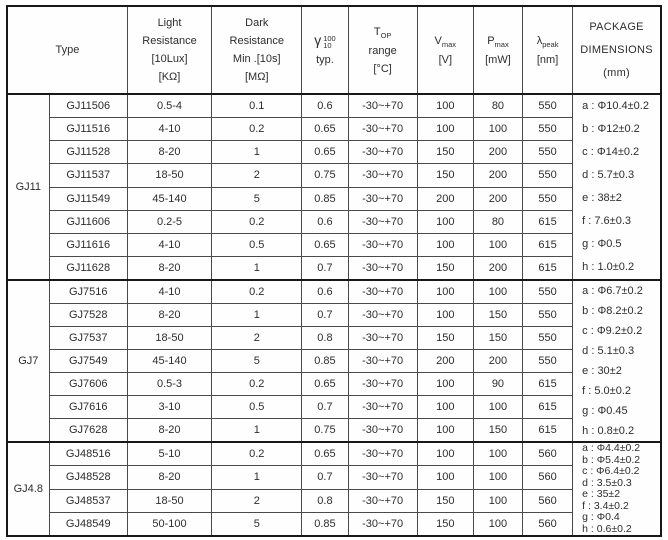 The width and height of the screenshot is (668, 540). What do you see at coordinates (548, 50) in the screenshot?
I see `col-header-lambda-peak: λpeak [nm]` at bounding box center [548, 50].